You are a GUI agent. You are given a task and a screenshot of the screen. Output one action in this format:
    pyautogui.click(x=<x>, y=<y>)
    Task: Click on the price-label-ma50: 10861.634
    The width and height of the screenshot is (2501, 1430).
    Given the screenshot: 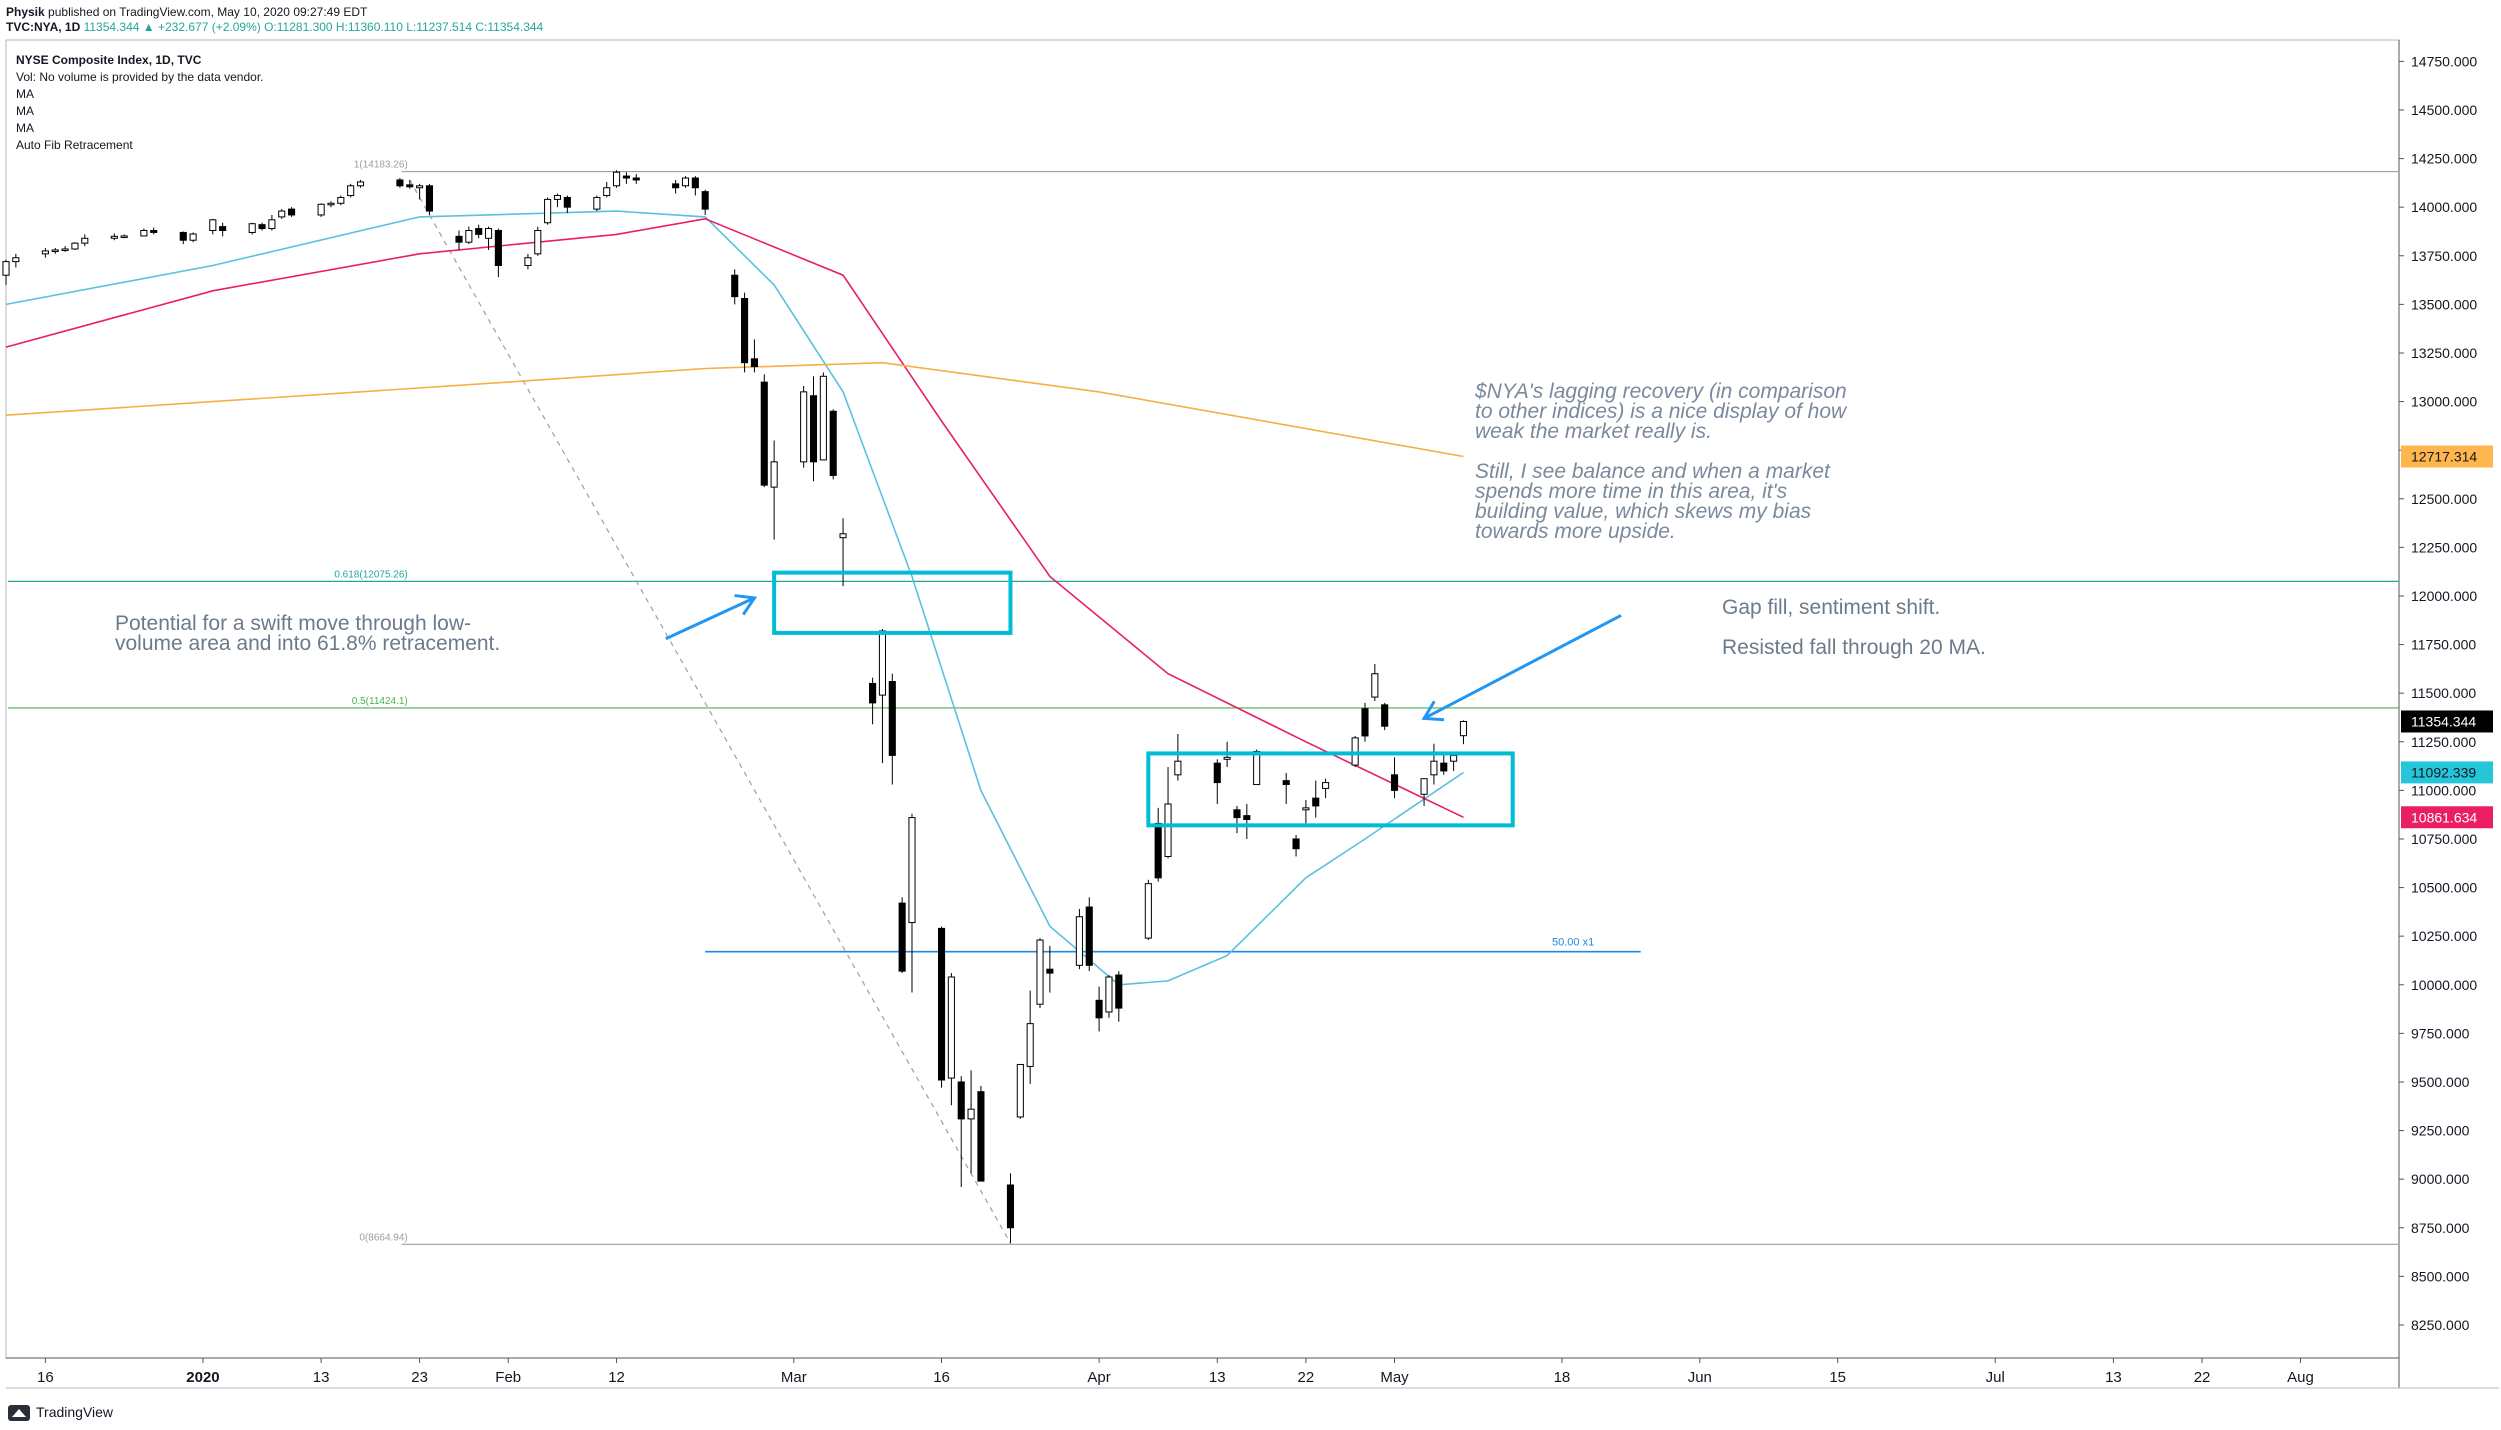 What is the action you would take?
    pyautogui.click(x=2444, y=817)
    